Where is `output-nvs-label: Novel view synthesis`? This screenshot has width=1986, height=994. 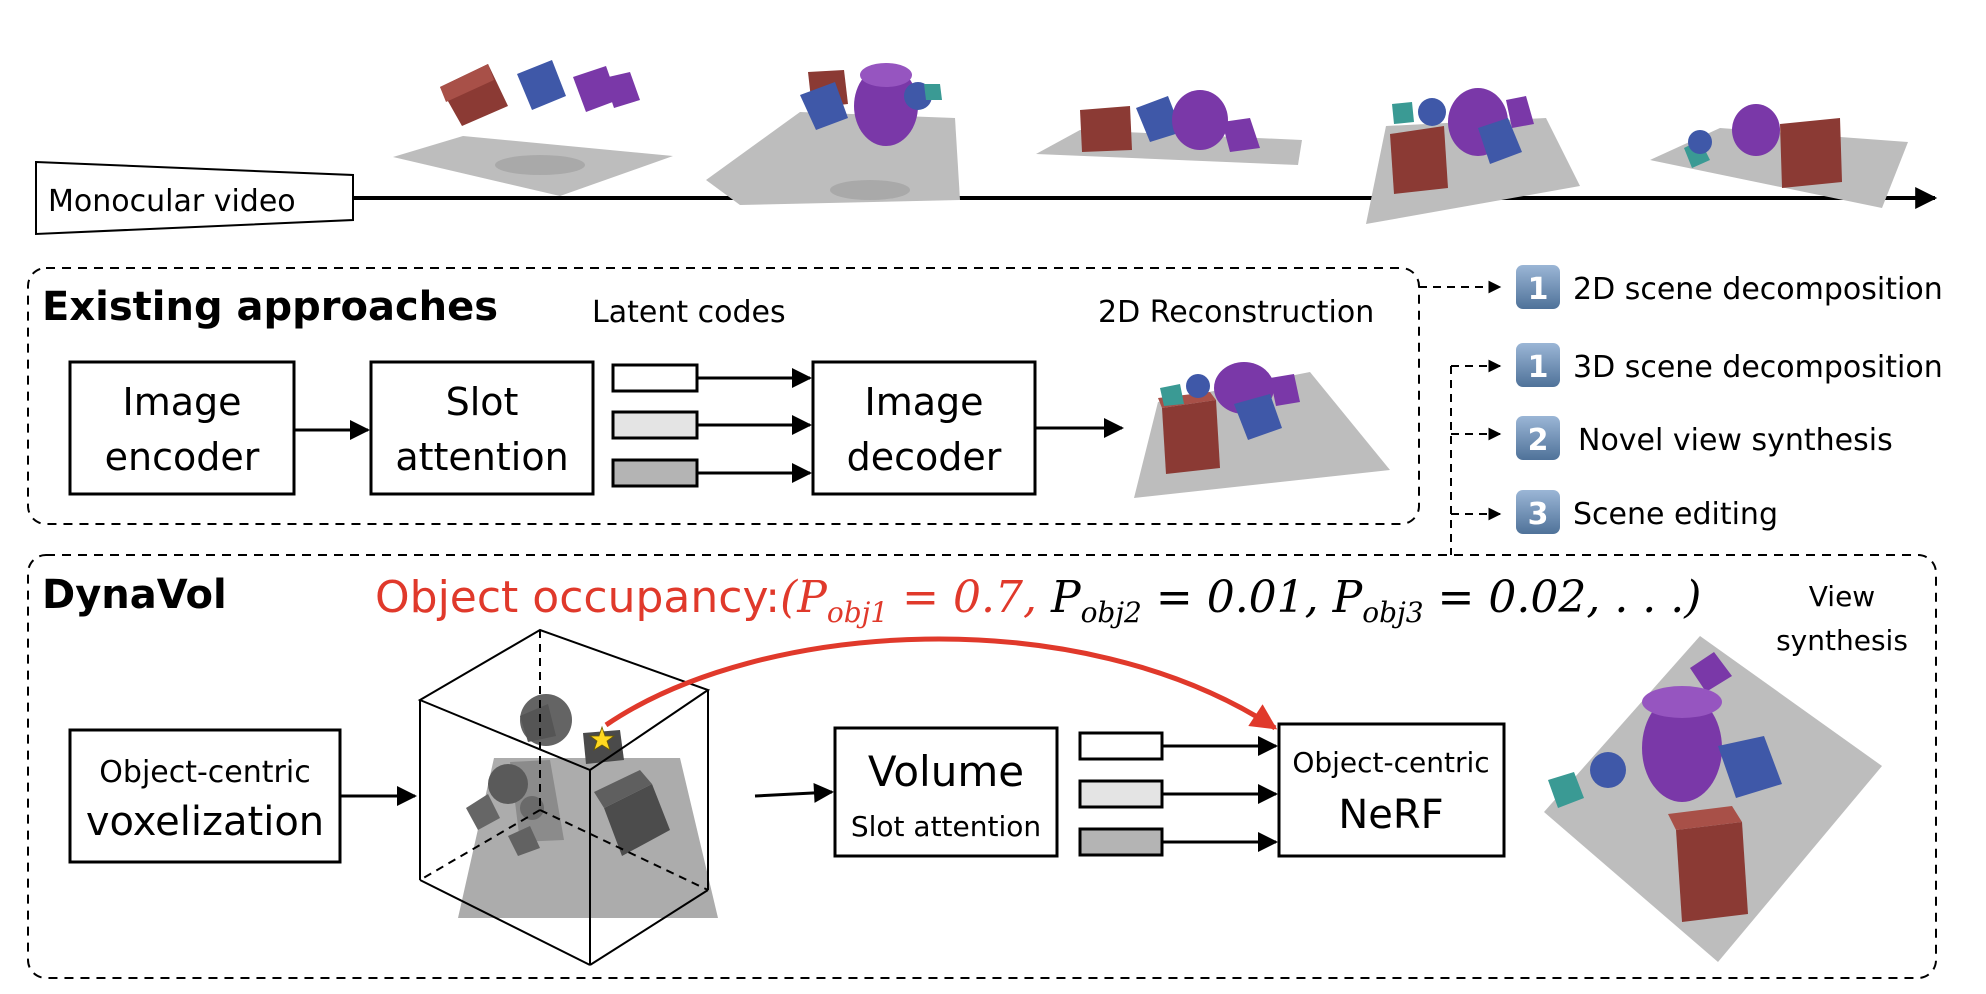
output-nvs-label: Novel view synthesis is located at coordinates (1735, 440).